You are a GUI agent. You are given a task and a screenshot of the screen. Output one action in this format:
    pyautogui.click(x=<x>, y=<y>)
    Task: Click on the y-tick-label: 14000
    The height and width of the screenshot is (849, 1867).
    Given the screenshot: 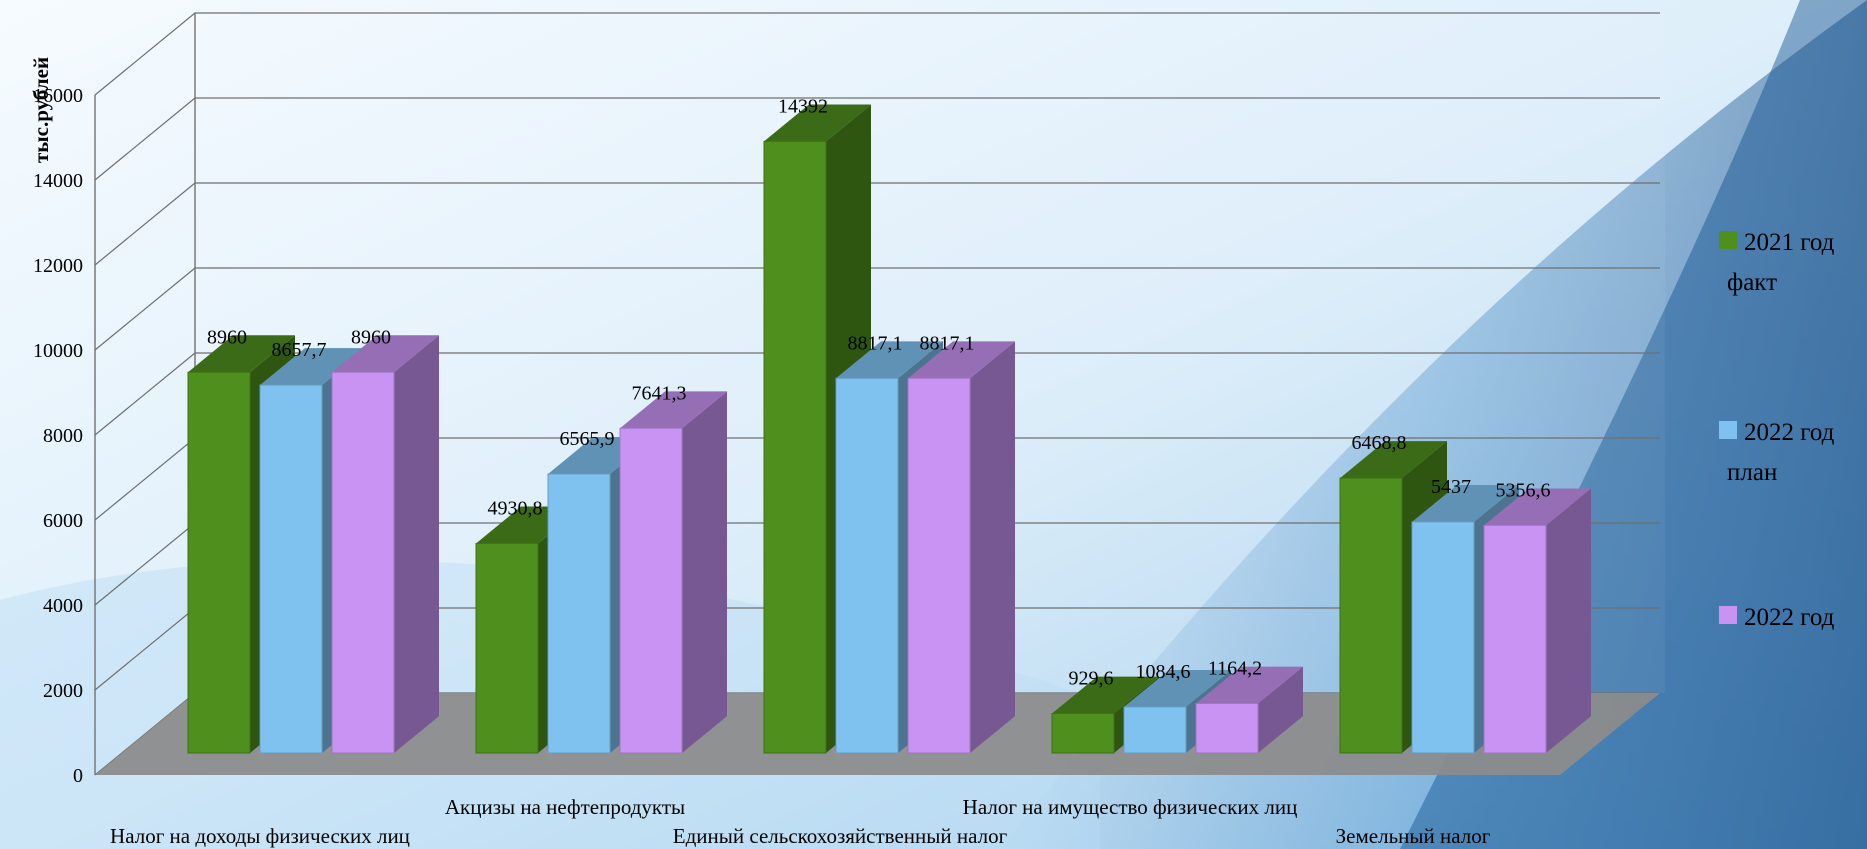 What is the action you would take?
    pyautogui.click(x=58, y=181)
    